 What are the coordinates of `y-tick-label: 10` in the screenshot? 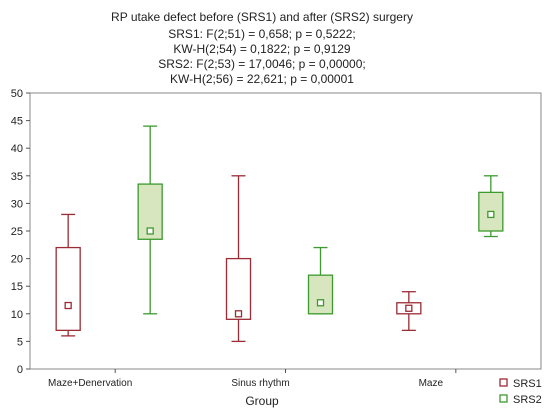 It's located at (17, 315).